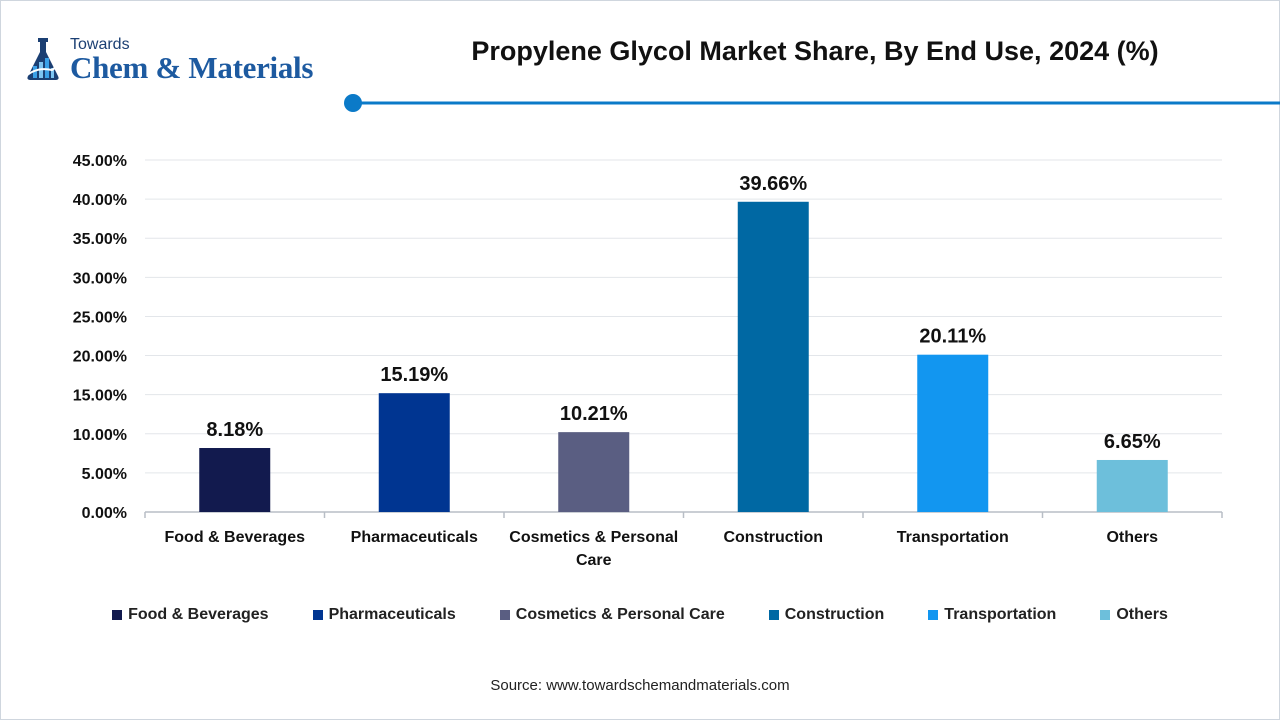 Image resolution: width=1280 pixels, height=720 pixels. What do you see at coordinates (104, 474) in the screenshot?
I see `y-tick-label: 5.00%` at bounding box center [104, 474].